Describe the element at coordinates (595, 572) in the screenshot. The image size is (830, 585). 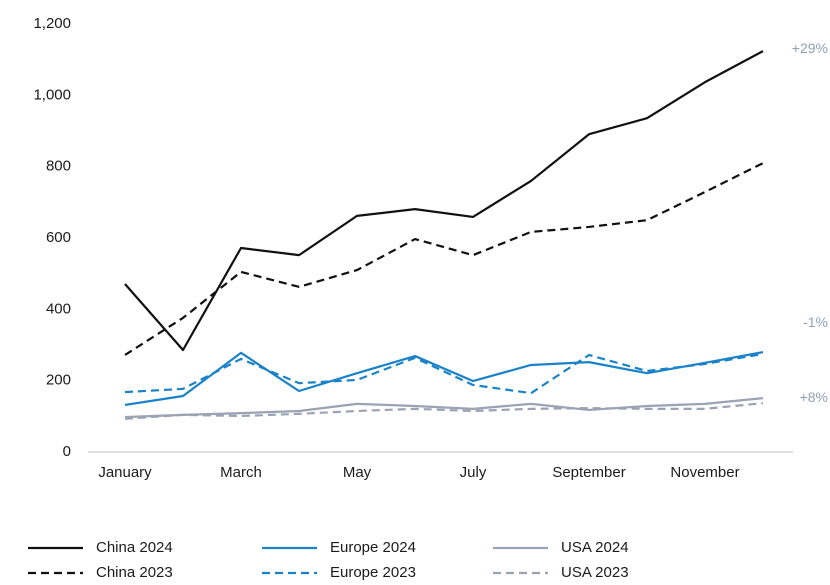
I see `legend-label: USA 2023` at that location.